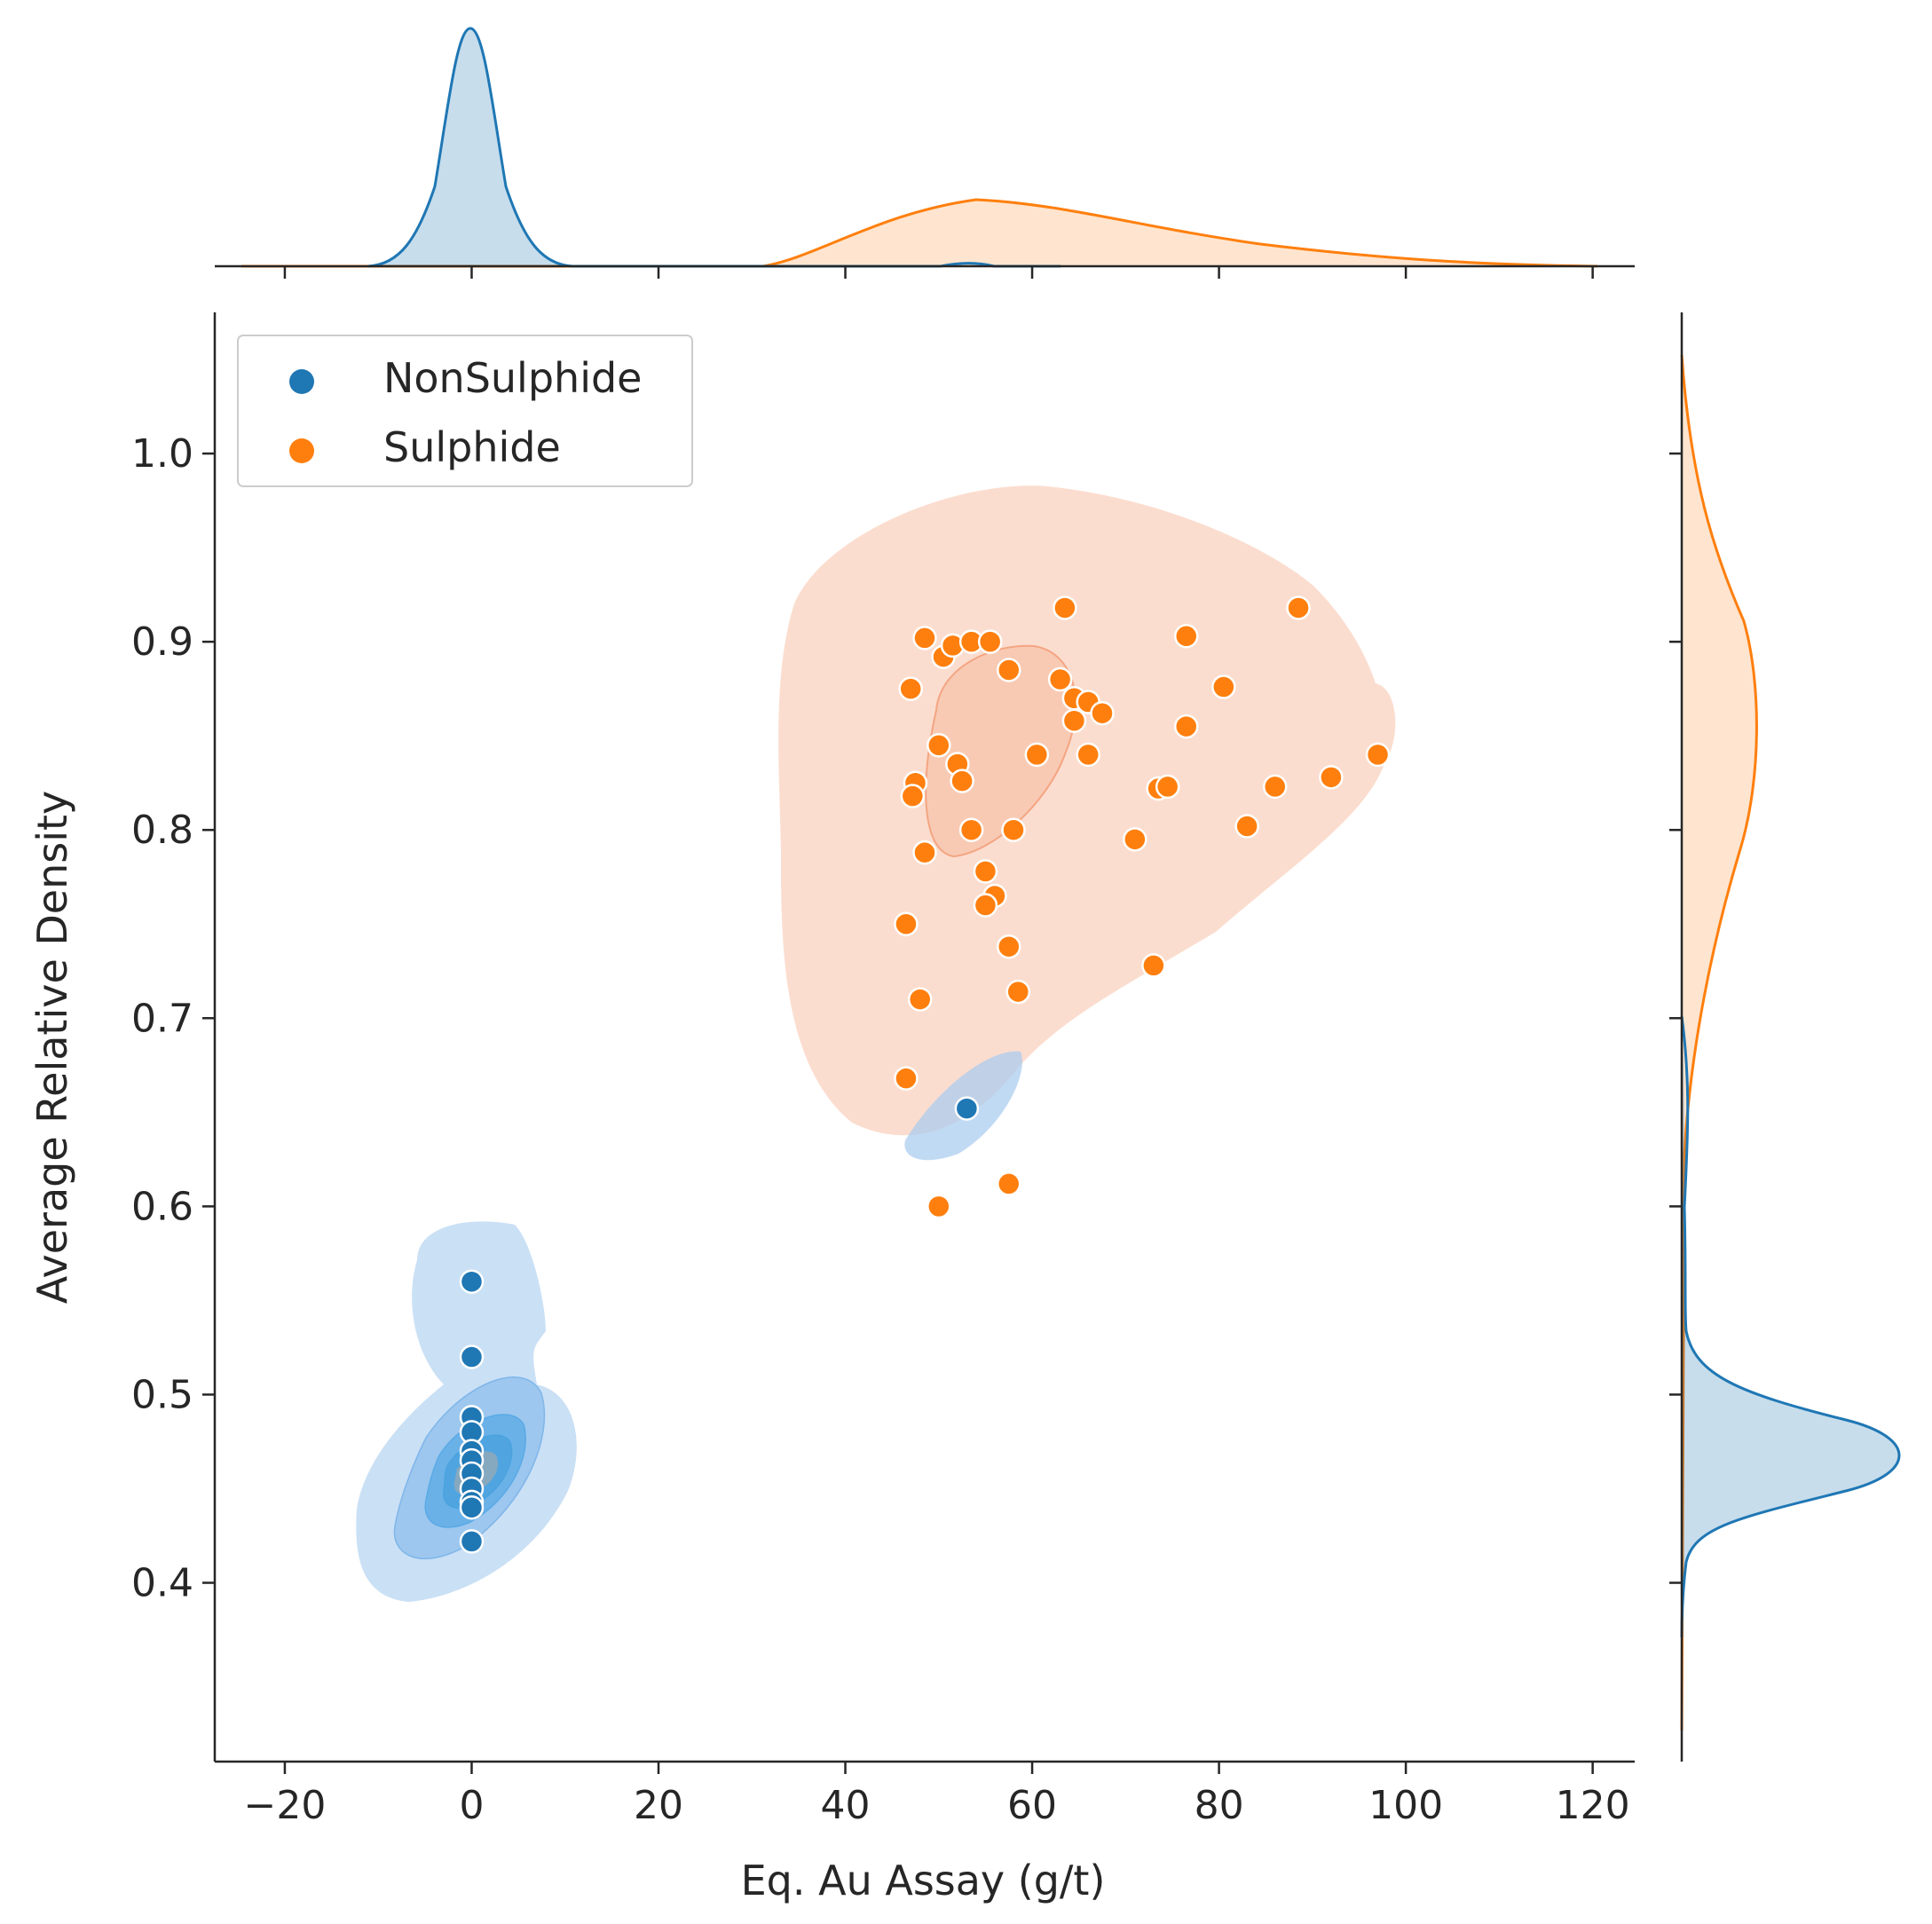 This screenshot has width=1932, height=1924. I want to click on x-tick-label: −20, so click(285, 1805).